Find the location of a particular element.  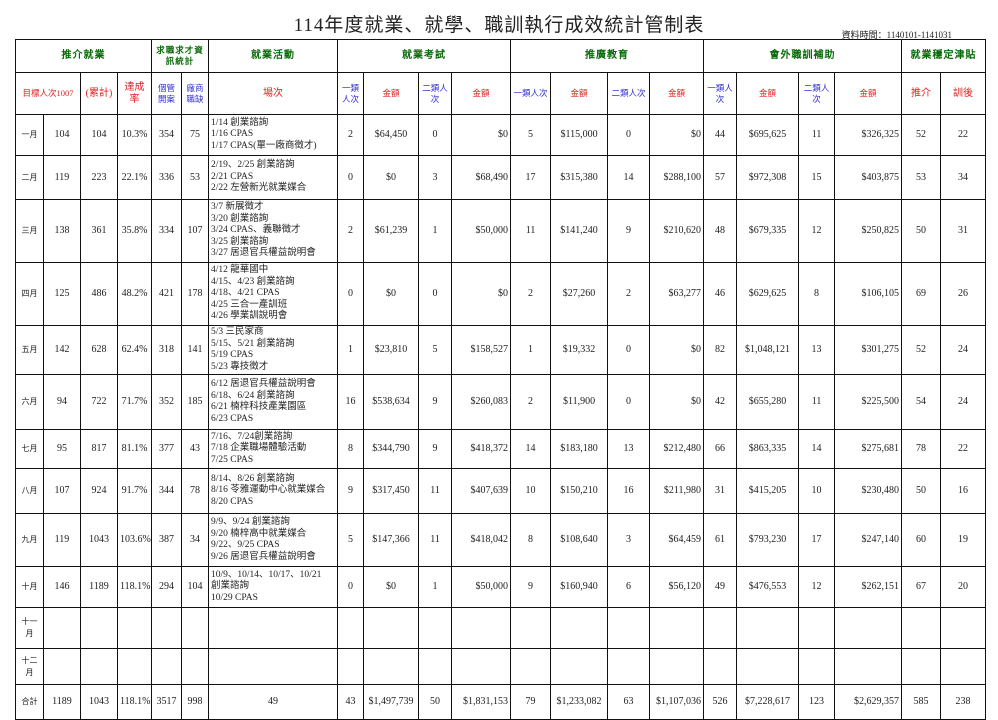

value-cell: 62.4% is located at coordinates (134, 350).